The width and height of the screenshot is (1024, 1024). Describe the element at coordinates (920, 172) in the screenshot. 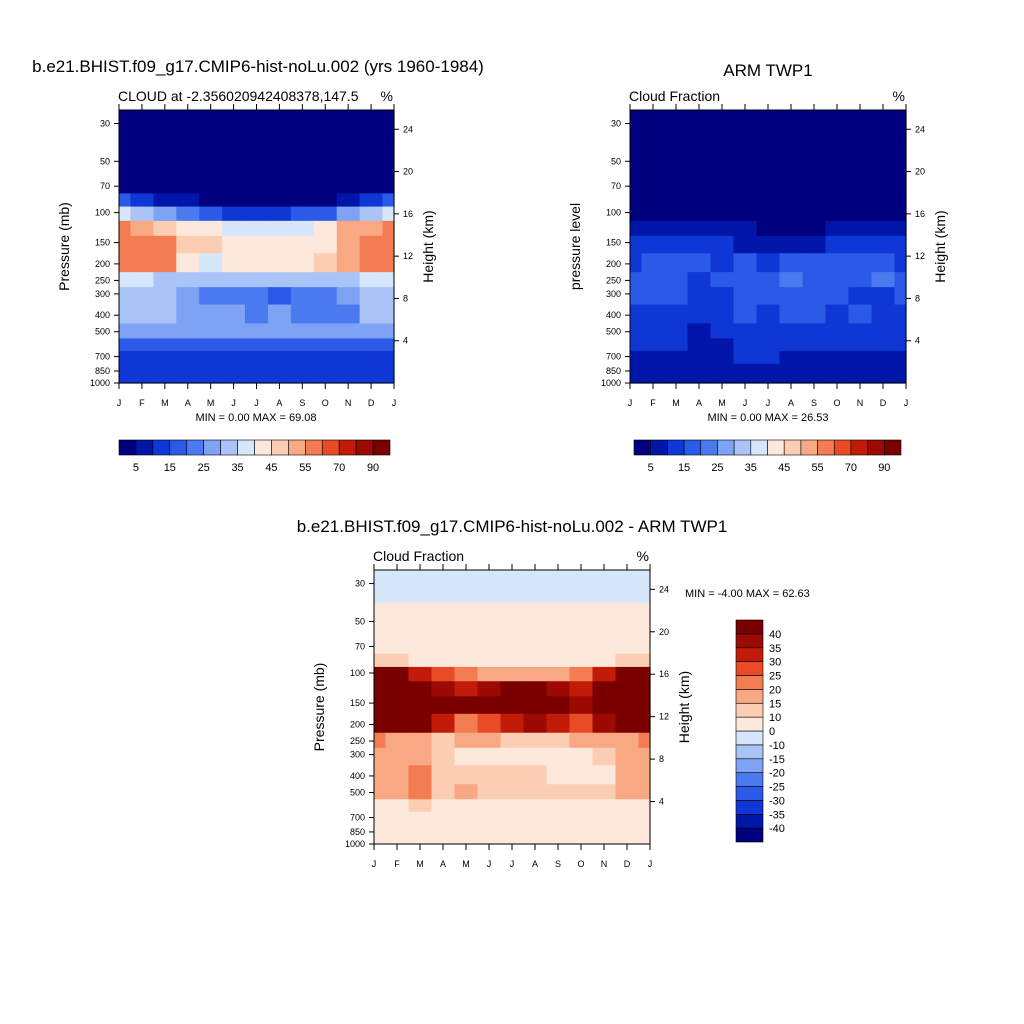

I see `y-tick-right-label: 20` at that location.